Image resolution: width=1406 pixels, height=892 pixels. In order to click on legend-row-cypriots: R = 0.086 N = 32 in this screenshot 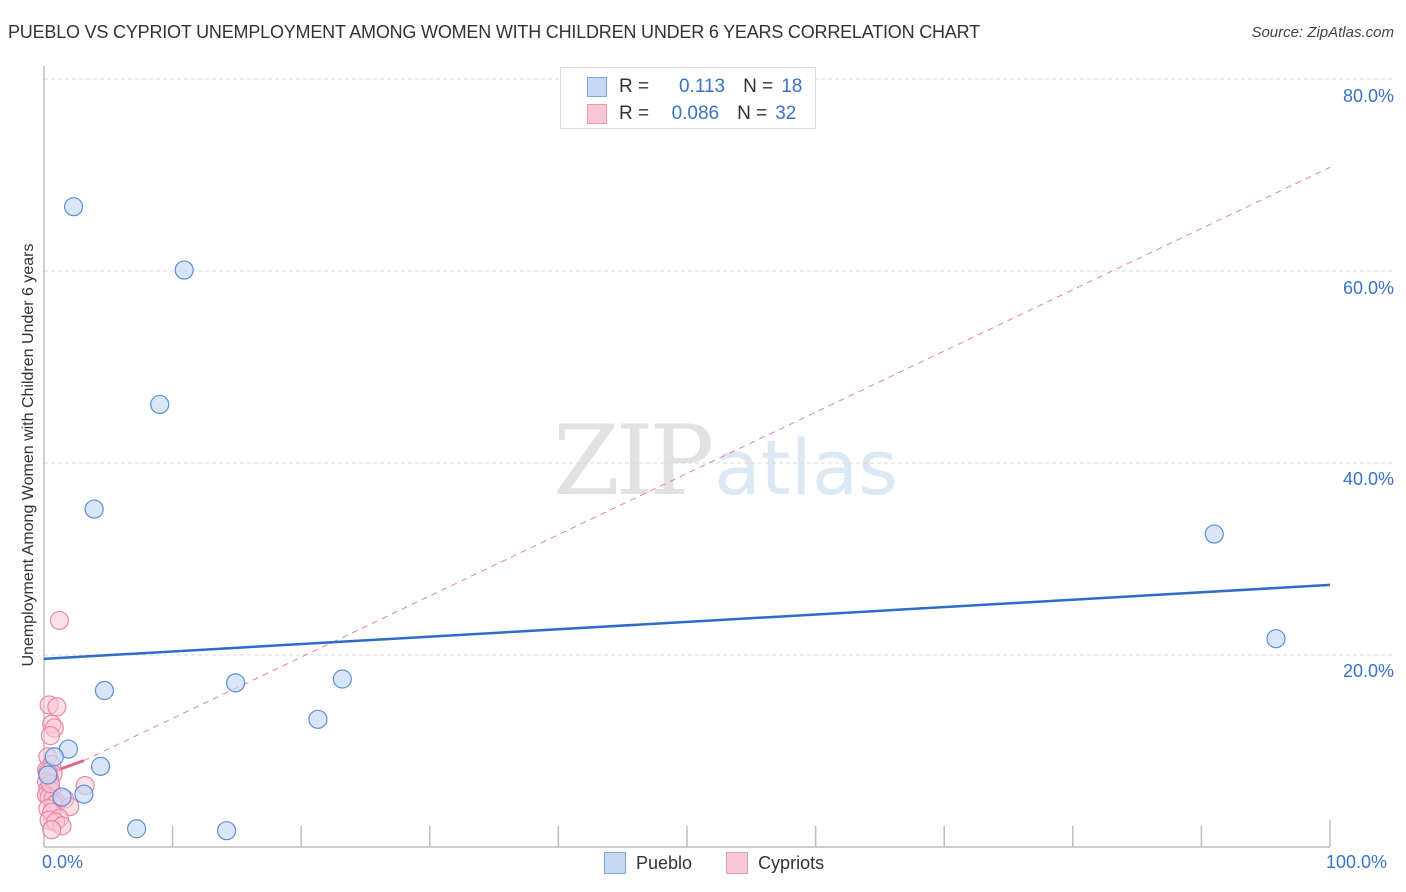, I will do `click(691, 114)`.